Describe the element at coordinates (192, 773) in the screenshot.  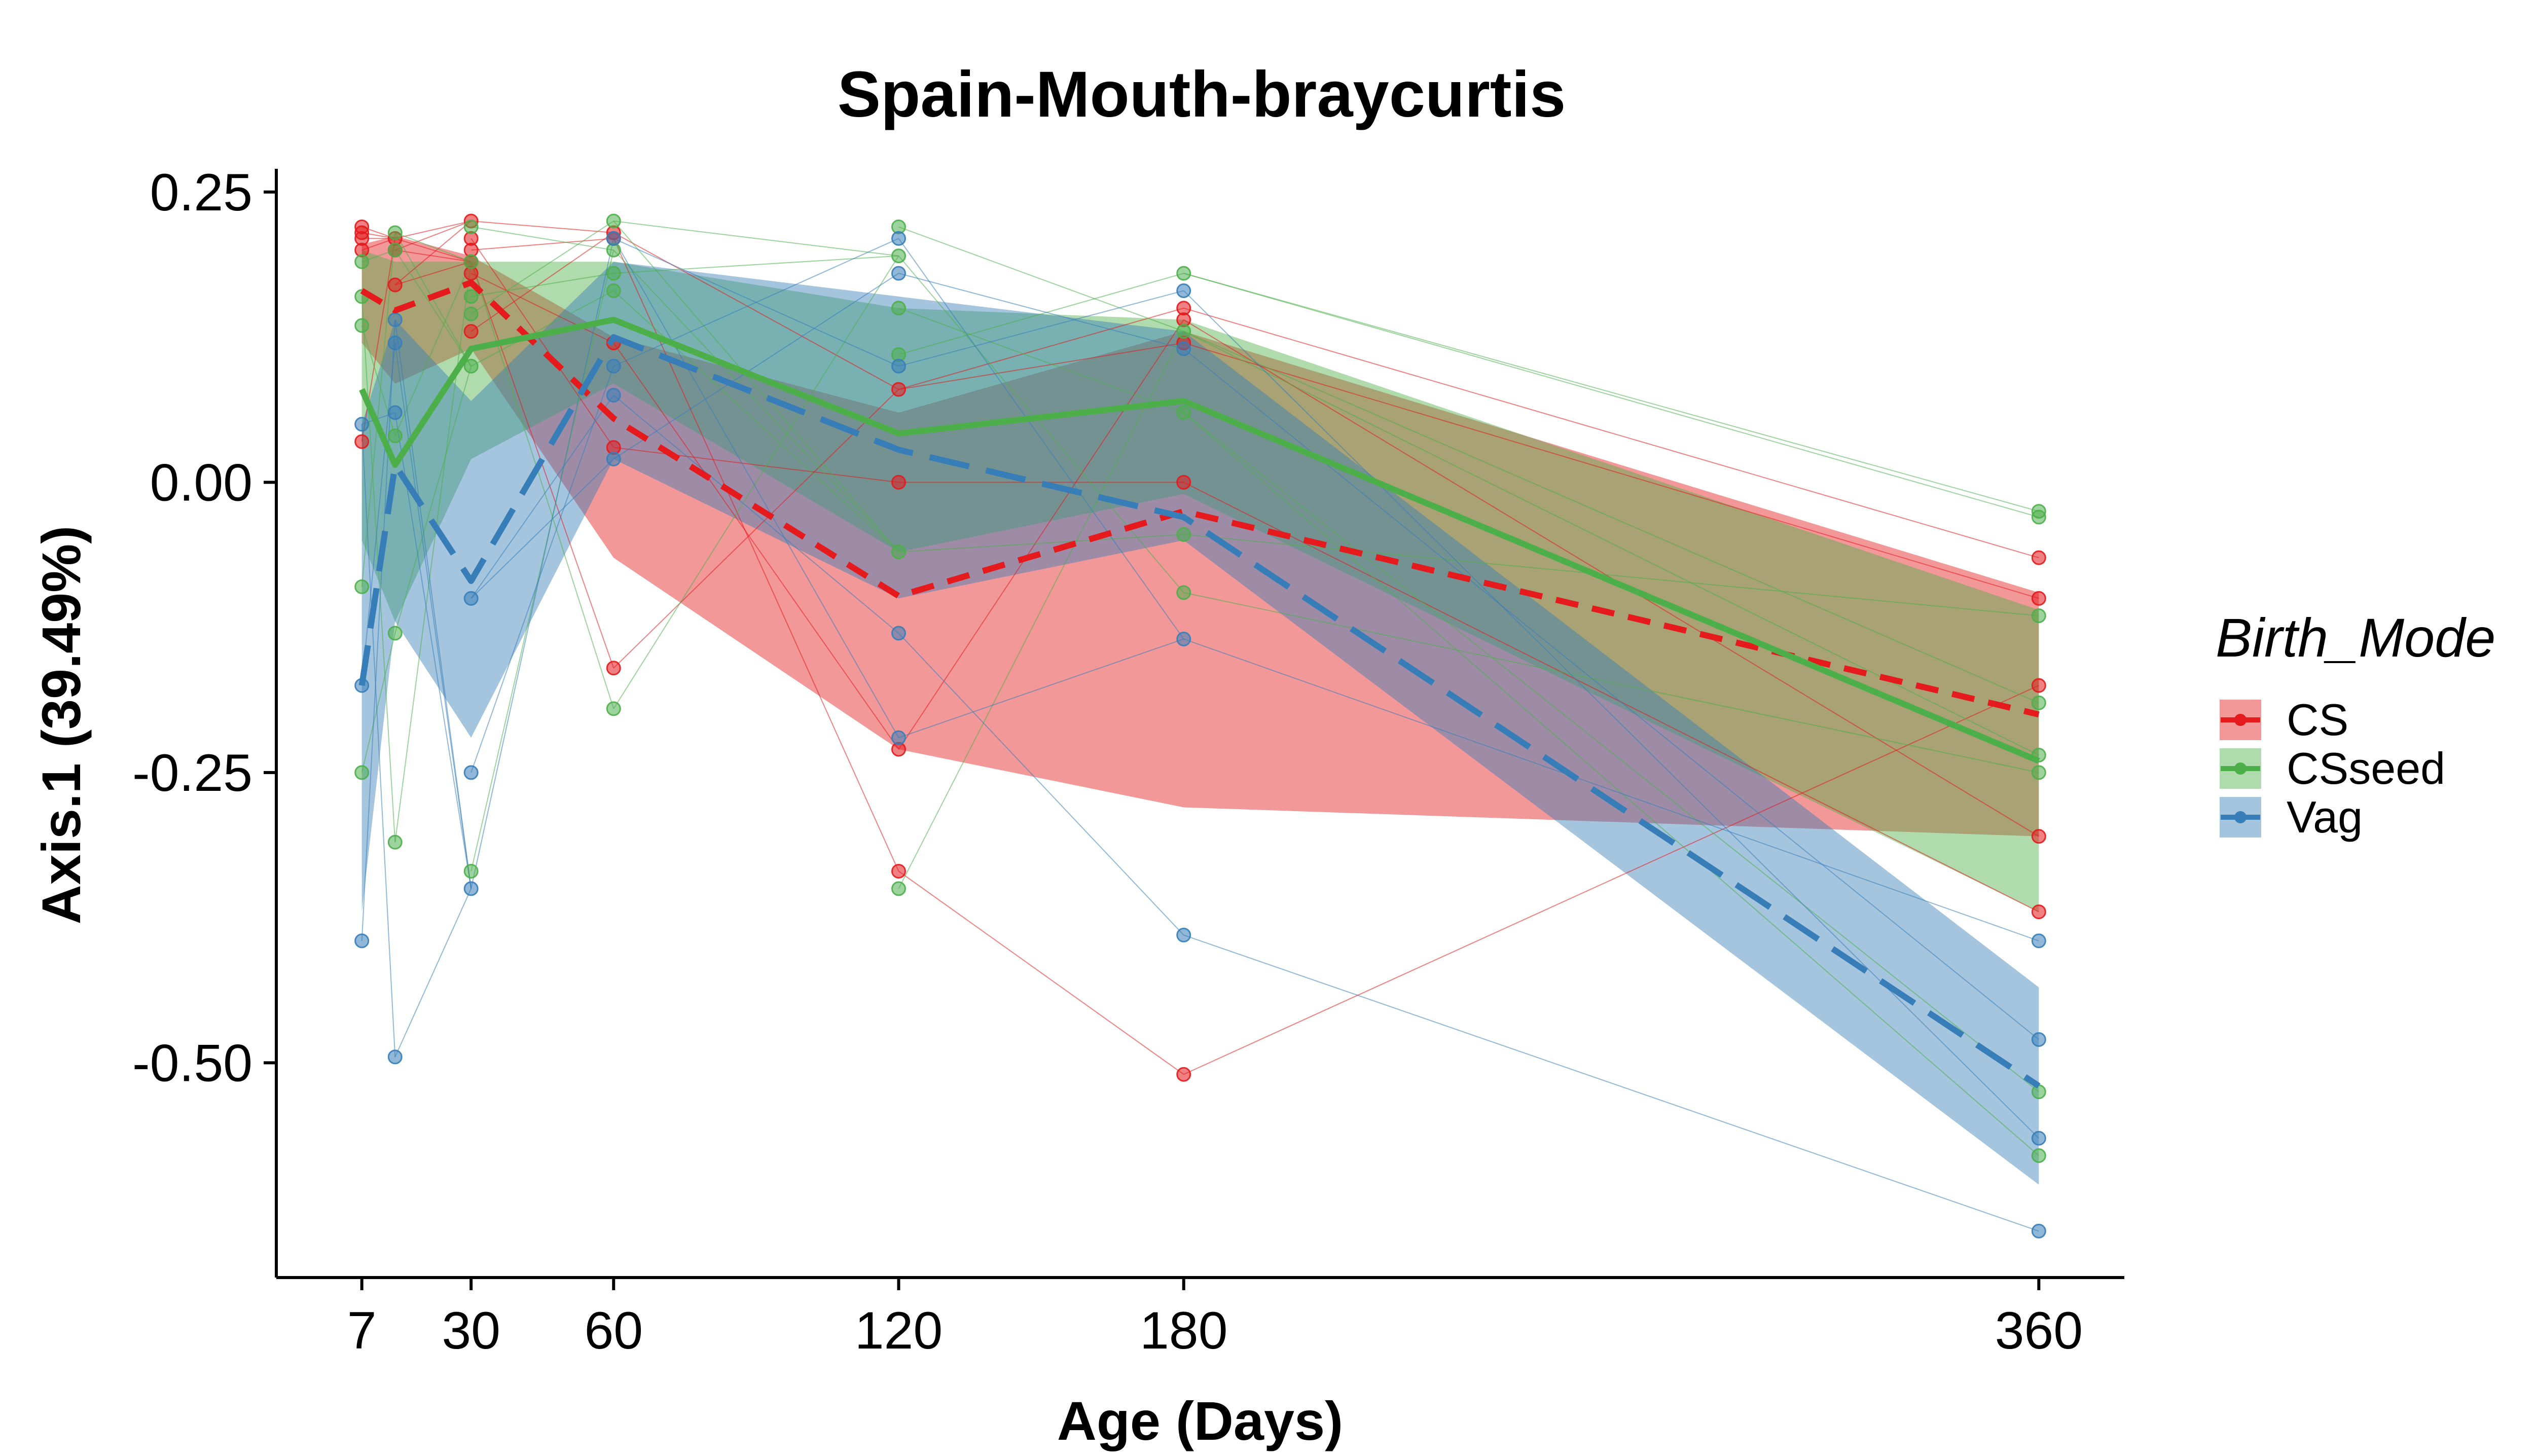
I see `y-tick-label: -0.25` at that location.